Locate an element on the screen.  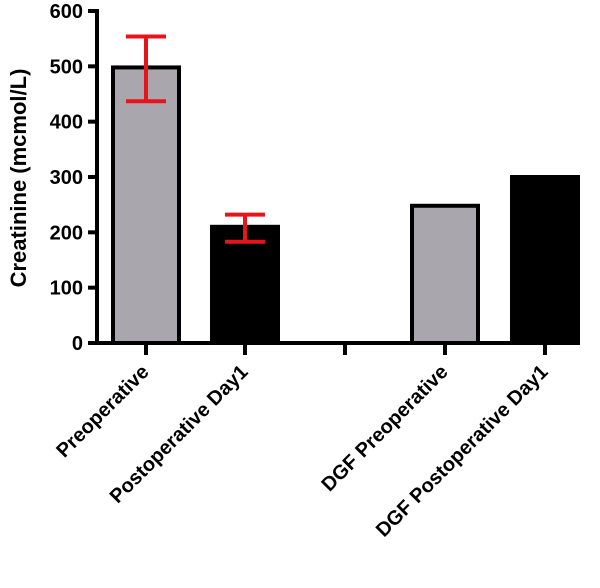
y-tick-label-100: 100 is located at coordinates (66, 289).